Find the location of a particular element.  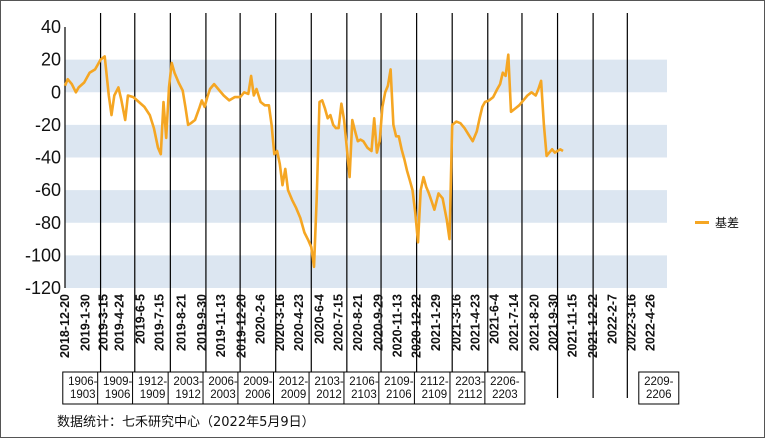

contract-label: 2206 is located at coordinates (659, 395).